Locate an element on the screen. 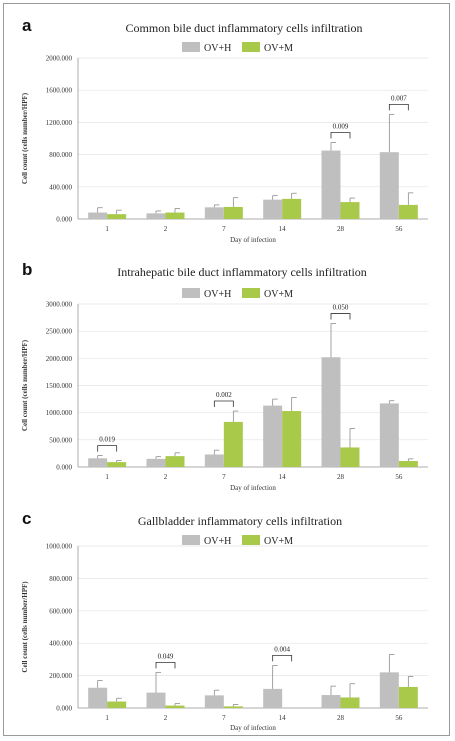  p-value-label: 0.050 is located at coordinates (341, 308).